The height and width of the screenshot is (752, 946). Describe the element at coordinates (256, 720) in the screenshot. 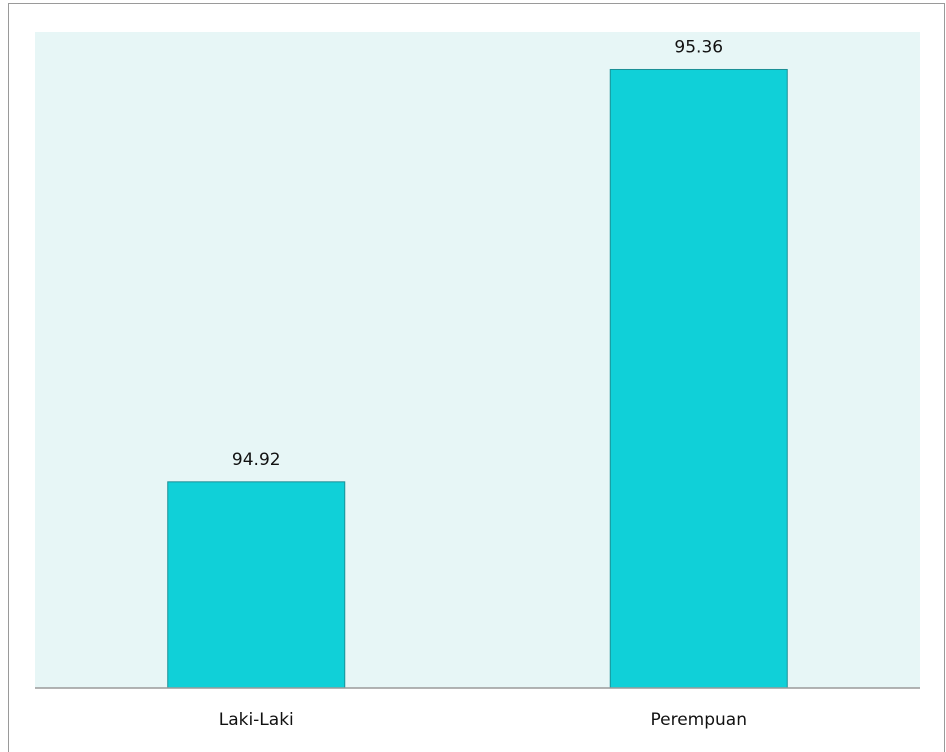

I see `x-tick-label: Laki-Laki` at that location.